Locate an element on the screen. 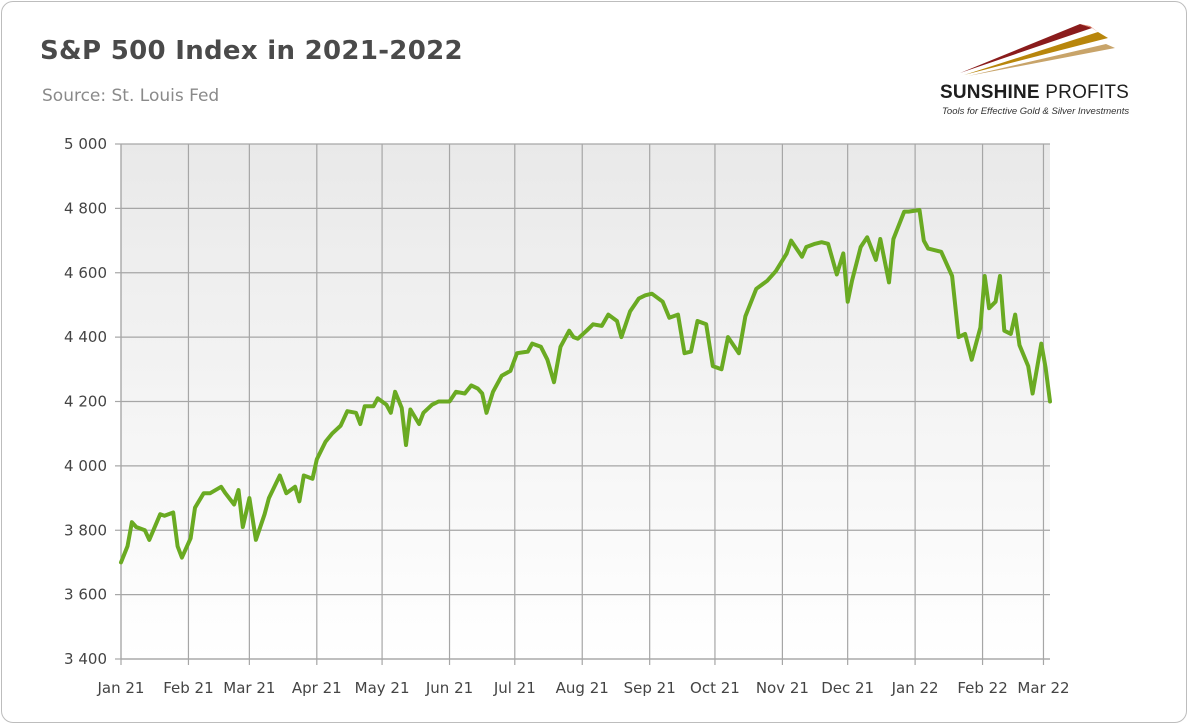 Image resolution: width=1190 pixels, height=726 pixels. x-tick-label: Jun 21 is located at coordinates (449, 688).